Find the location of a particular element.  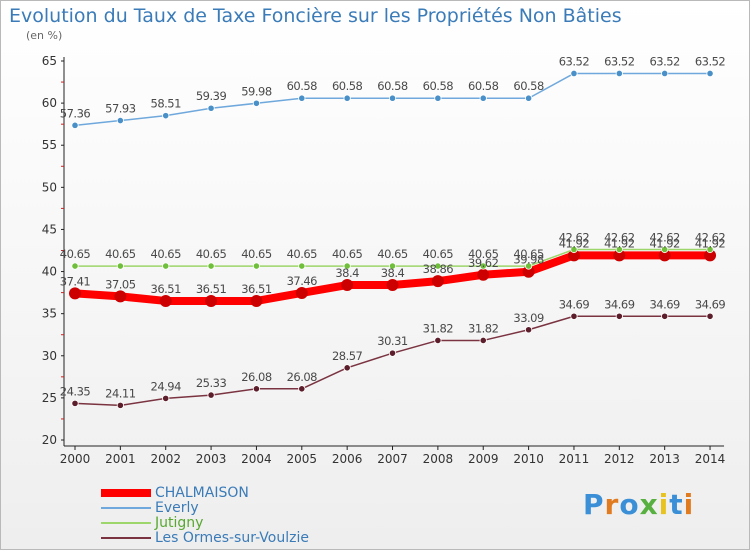

y-tick-label: 35 is located at coordinates (49, 314).